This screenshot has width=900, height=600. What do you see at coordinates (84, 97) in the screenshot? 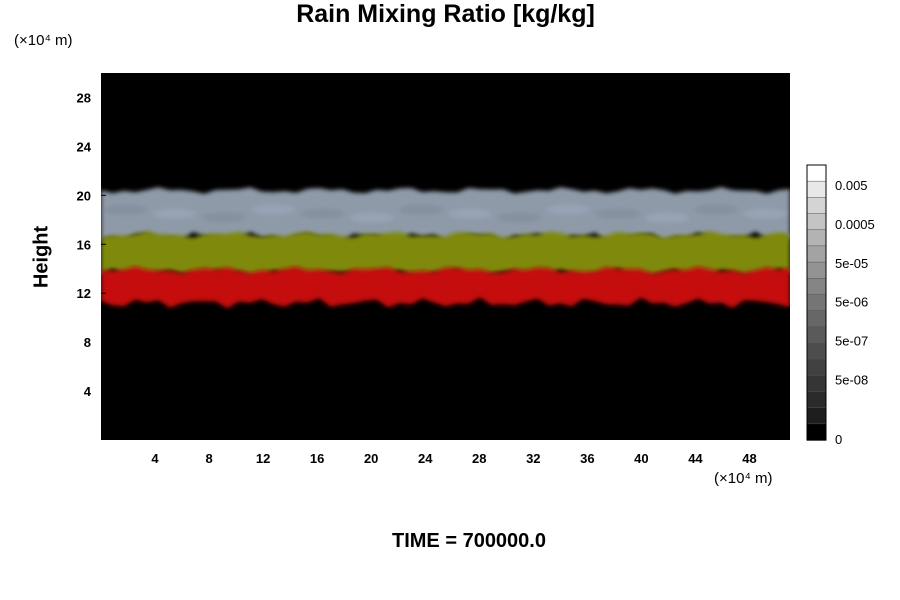
I see `y-tick-label: 28` at bounding box center [84, 97].